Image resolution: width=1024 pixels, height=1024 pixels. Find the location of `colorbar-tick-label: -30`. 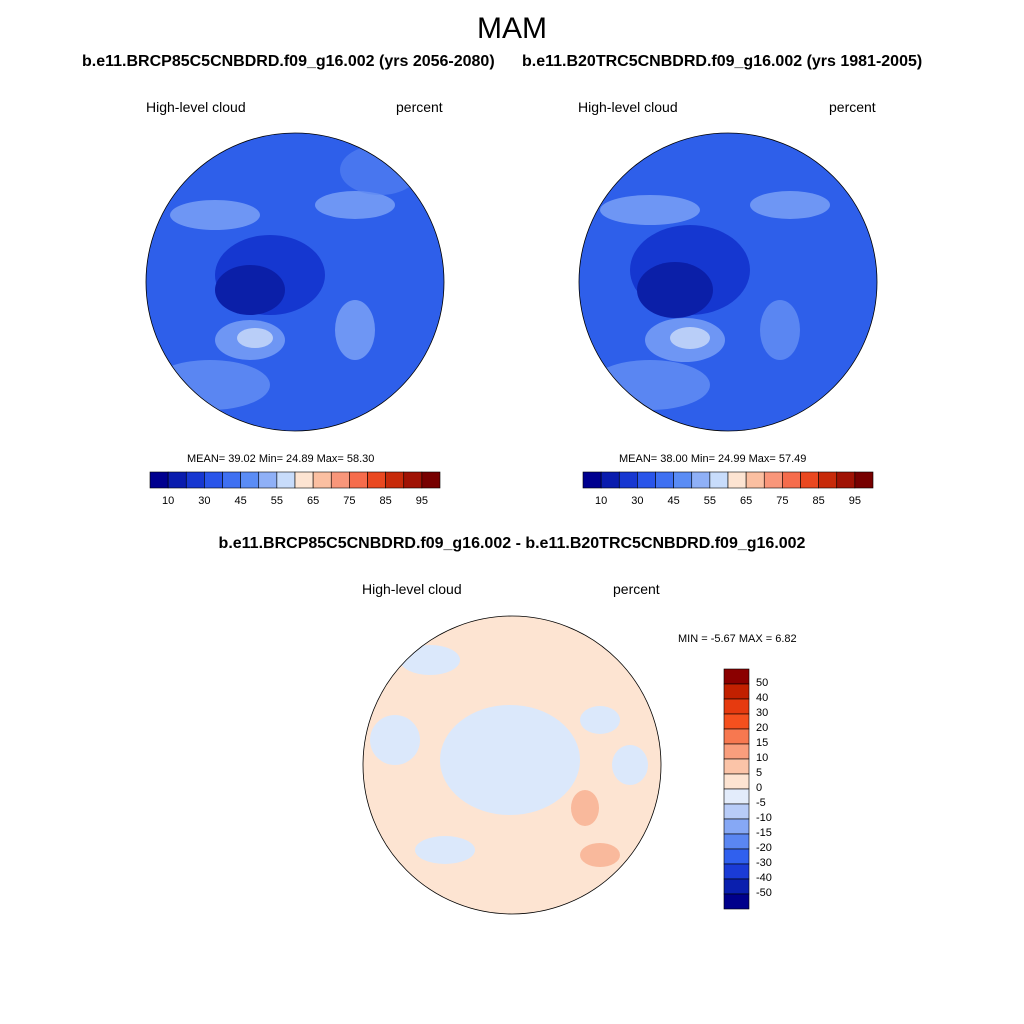

colorbar-tick-label: -30 is located at coordinates (764, 863).